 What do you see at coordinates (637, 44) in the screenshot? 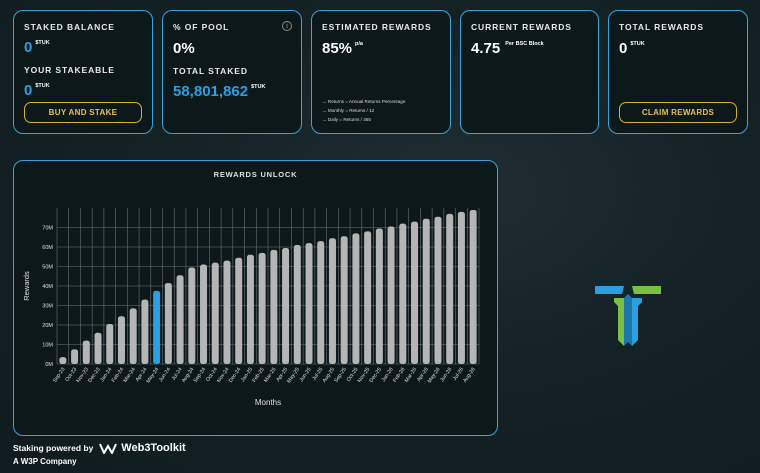
I see `total-rewards-unit: $TUK` at bounding box center [637, 44].